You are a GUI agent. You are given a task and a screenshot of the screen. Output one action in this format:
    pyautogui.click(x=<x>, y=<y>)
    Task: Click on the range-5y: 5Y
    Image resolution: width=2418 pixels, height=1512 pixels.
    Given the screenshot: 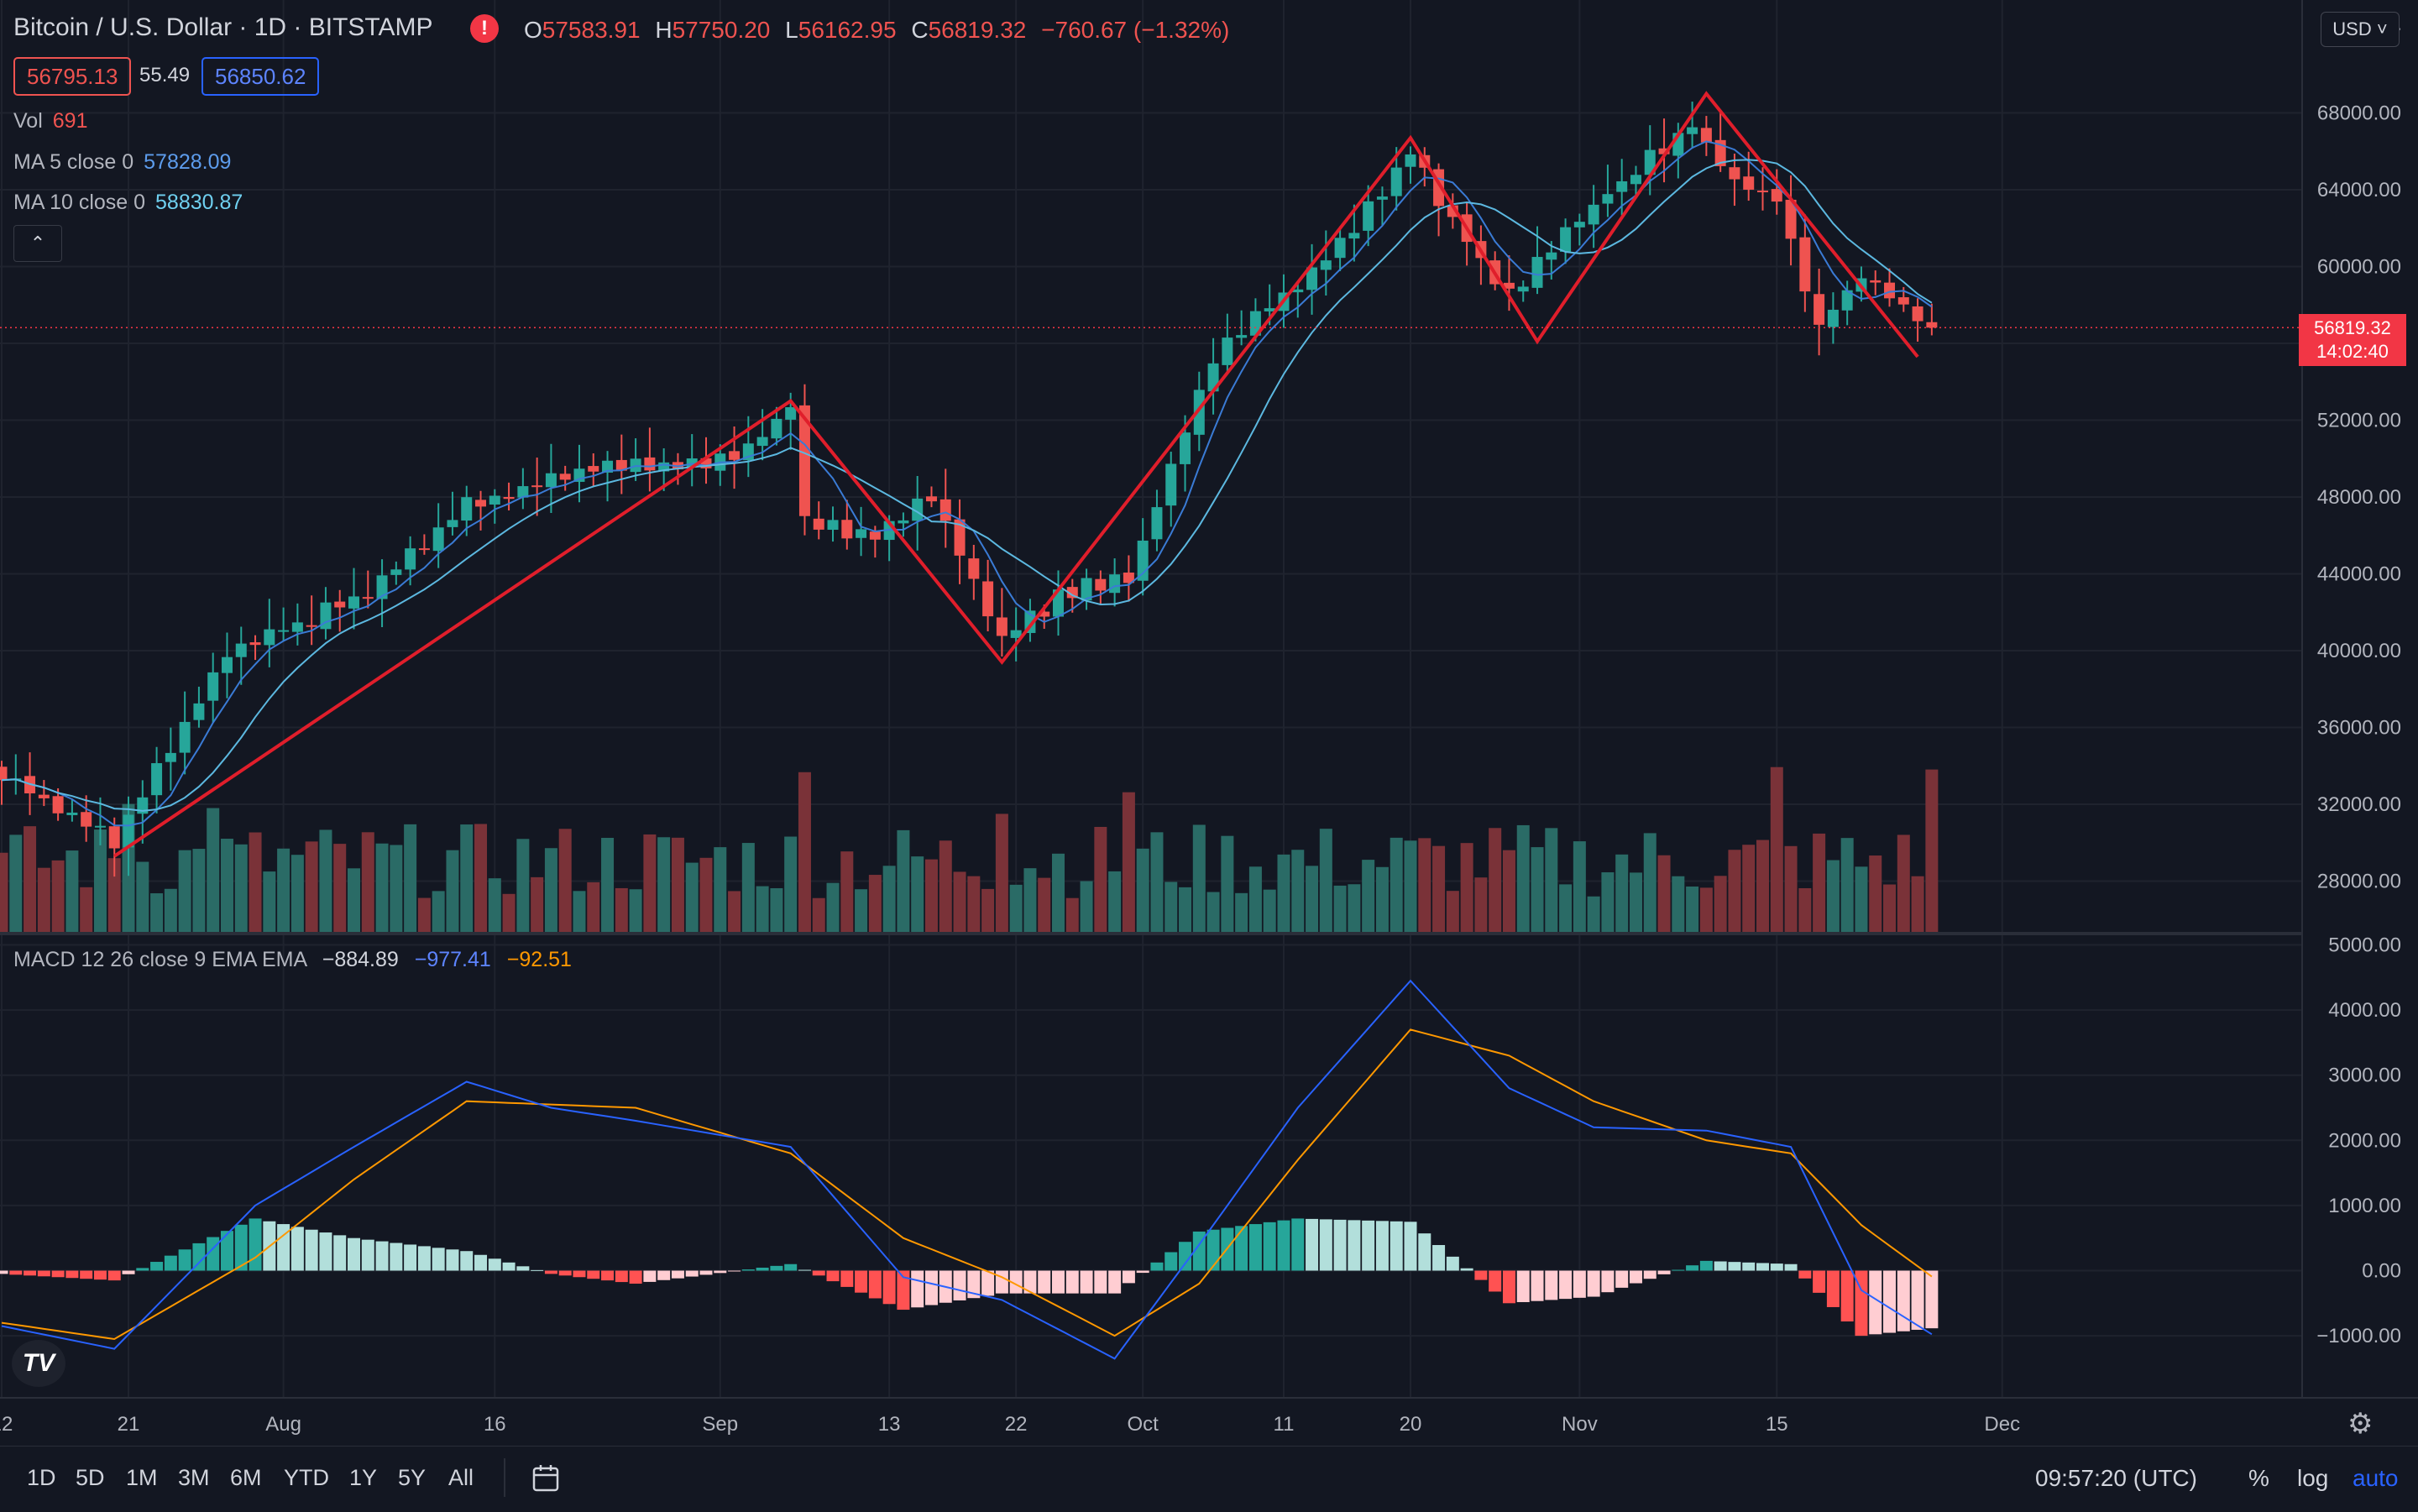 What is the action you would take?
    pyautogui.click(x=412, y=1477)
    